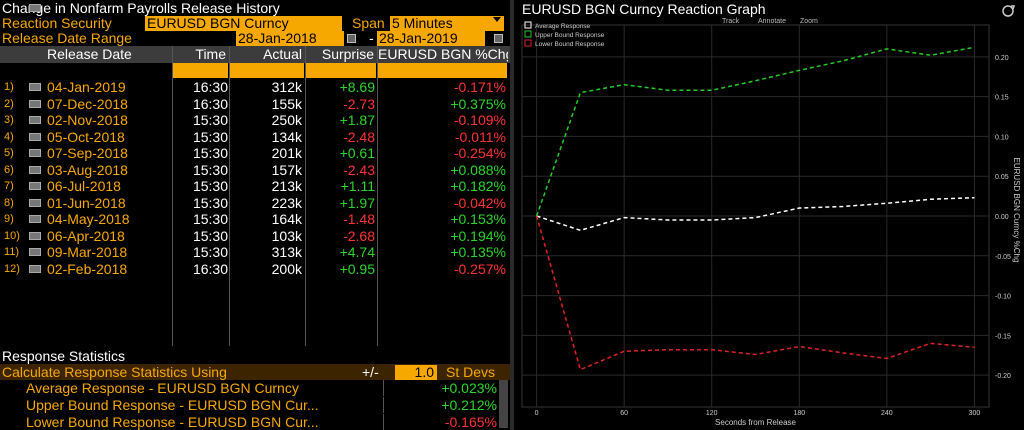 This screenshot has width=1024, height=430. Describe the element at coordinates (1002, 98) in the screenshot. I see `y-tick-label: 0.15` at that location.